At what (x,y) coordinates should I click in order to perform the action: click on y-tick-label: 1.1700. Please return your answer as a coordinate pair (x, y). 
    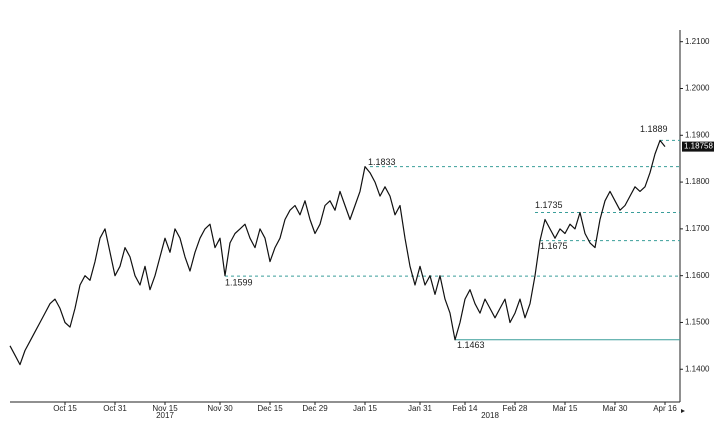
    Looking at the image, I should click on (697, 228).